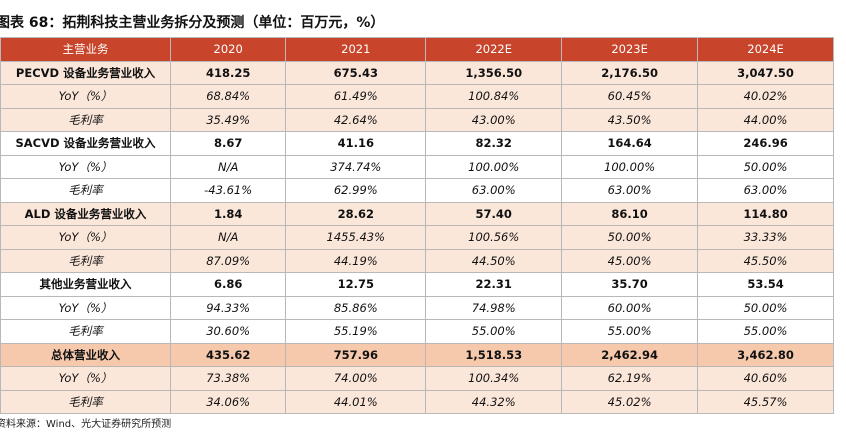 The height and width of the screenshot is (432, 846). I want to click on header-row: 主营业务 2020 2021 2022E 2023E 2024E, so click(417, 49).